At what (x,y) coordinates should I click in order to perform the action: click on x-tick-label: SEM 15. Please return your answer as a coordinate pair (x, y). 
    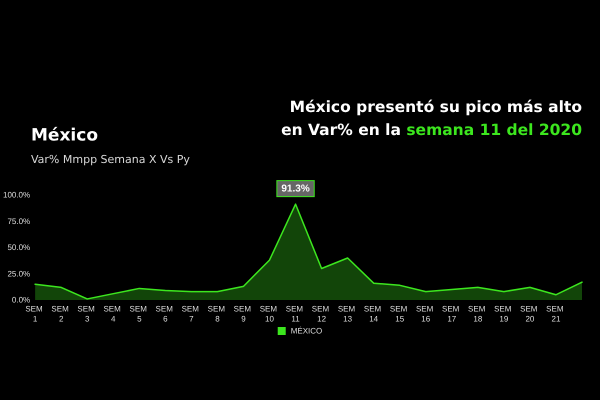
    Looking at the image, I should click on (400, 314).